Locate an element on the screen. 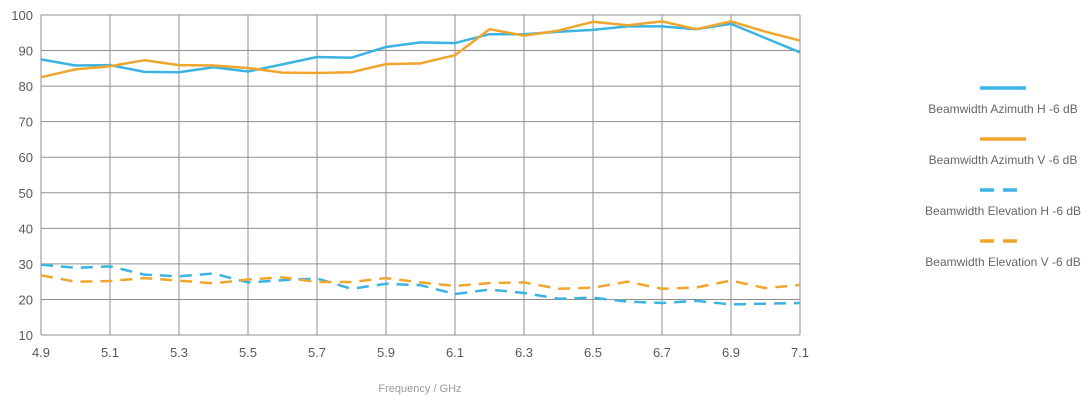  x-tick-label: 6.3 is located at coordinates (524, 352).